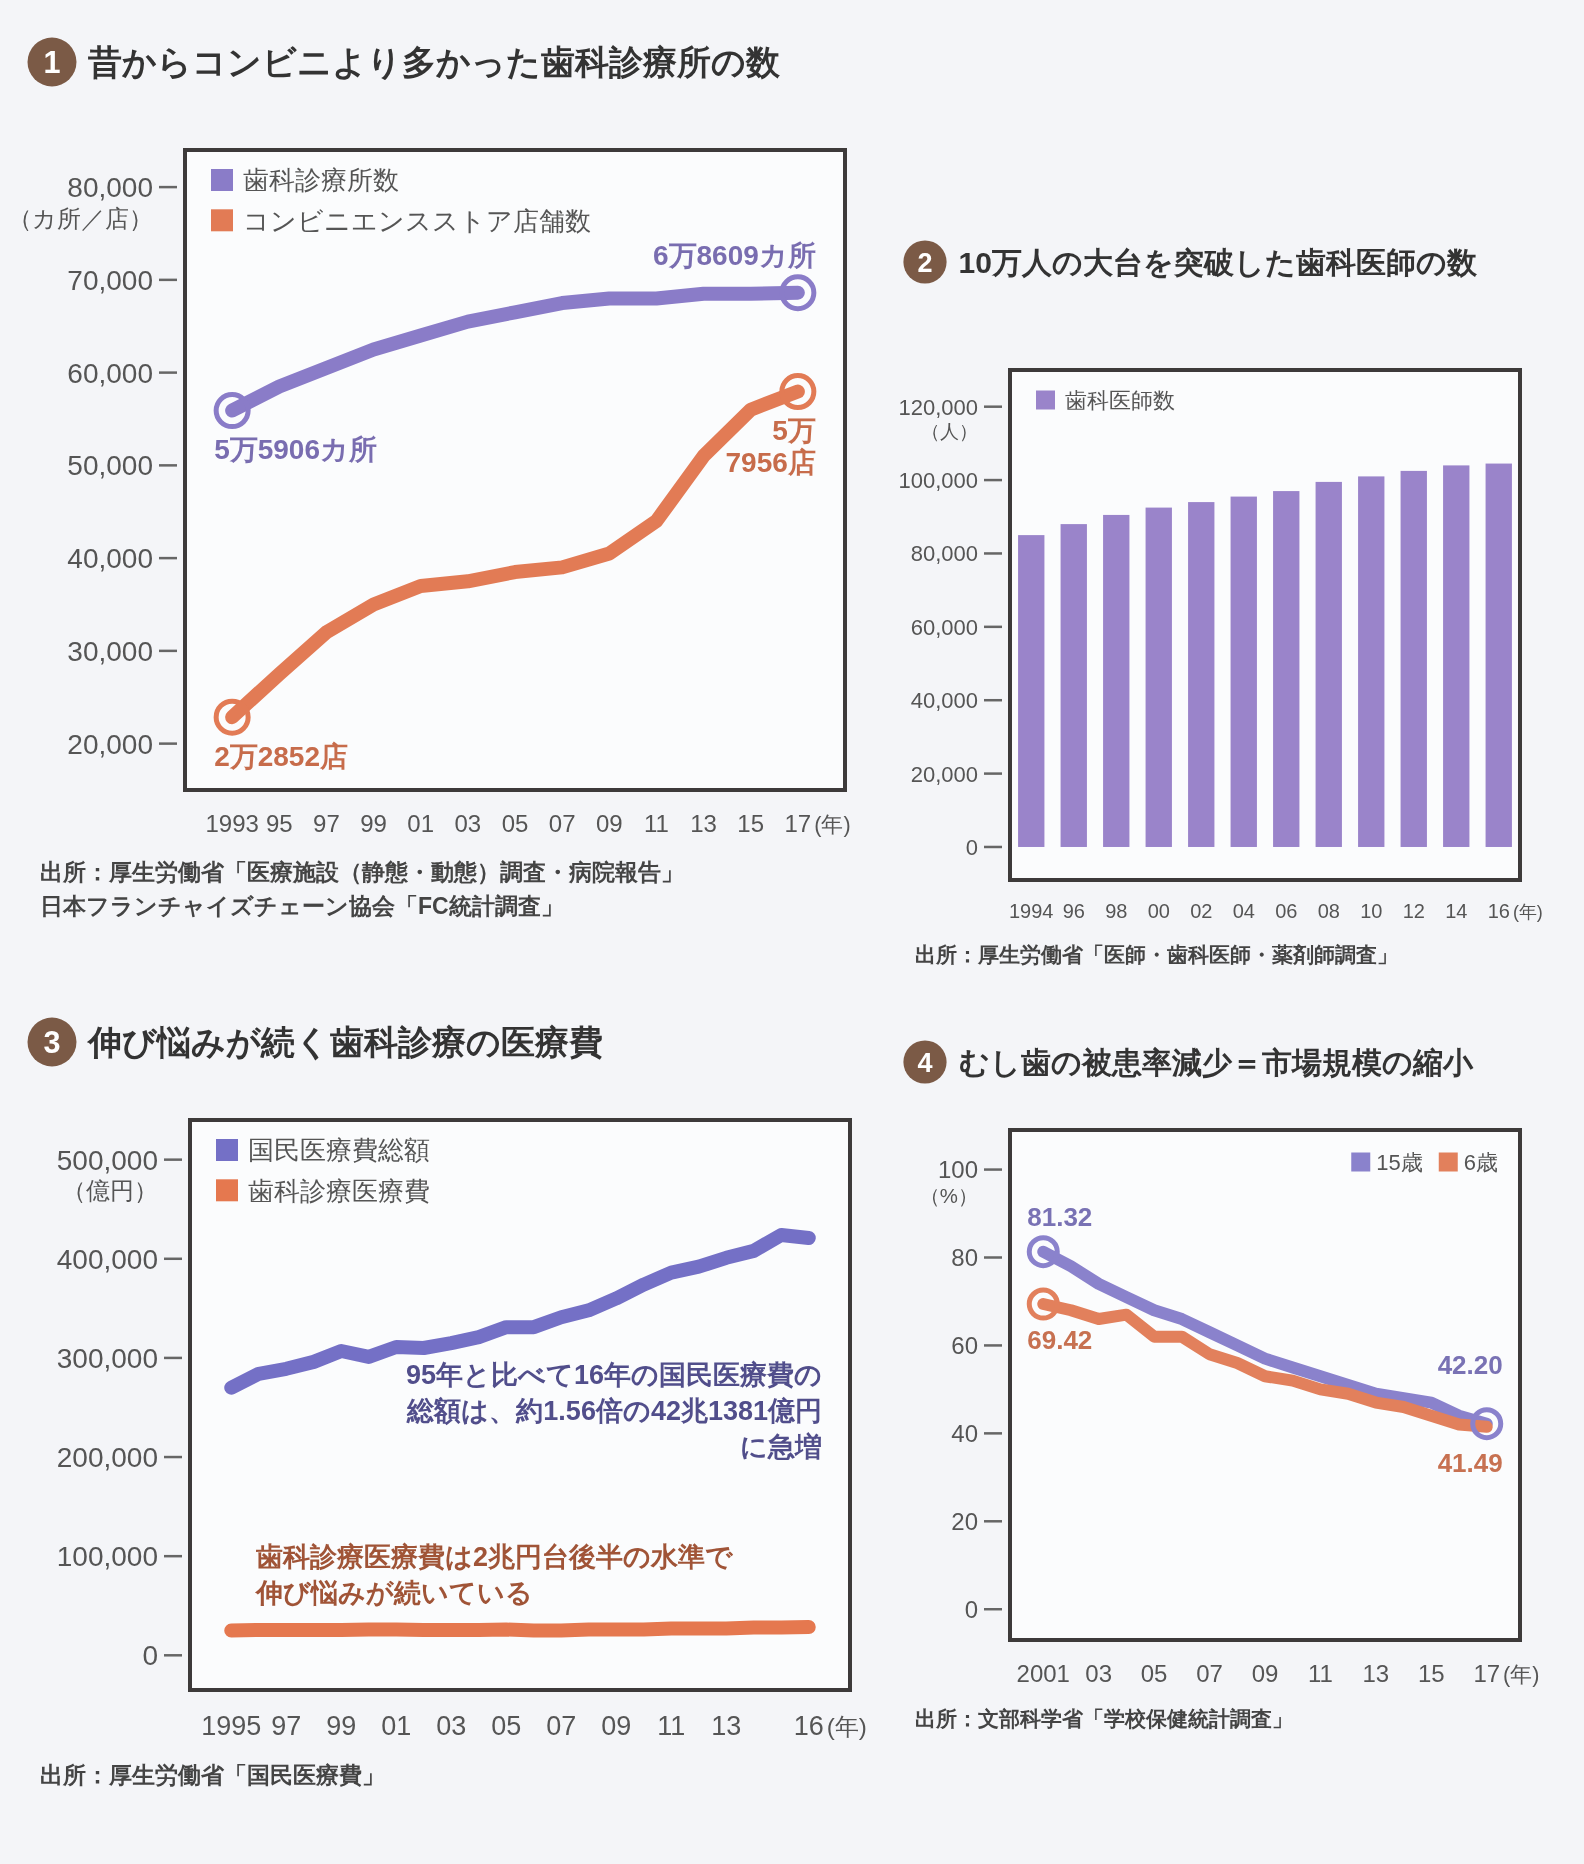 This screenshot has width=1584, height=1864. What do you see at coordinates (770, 446) in the screenshot?
I see `annotation: 5万7956店` at bounding box center [770, 446].